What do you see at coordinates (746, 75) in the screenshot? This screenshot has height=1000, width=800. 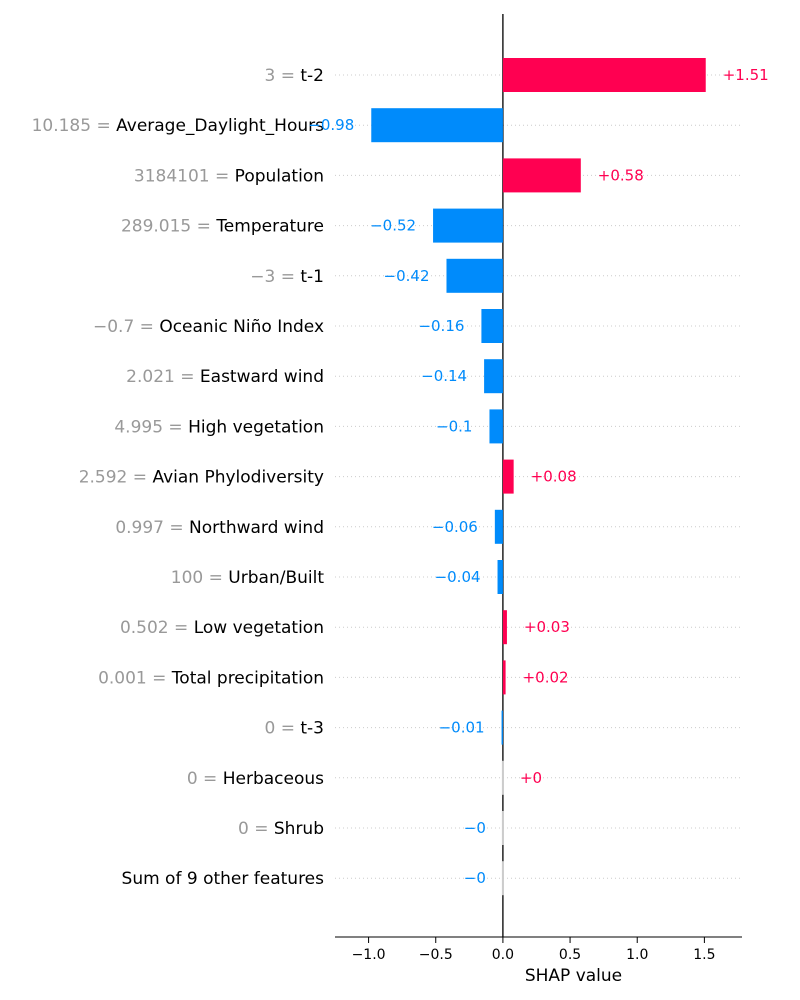 I see `data-label: +1.51` at bounding box center [746, 75].